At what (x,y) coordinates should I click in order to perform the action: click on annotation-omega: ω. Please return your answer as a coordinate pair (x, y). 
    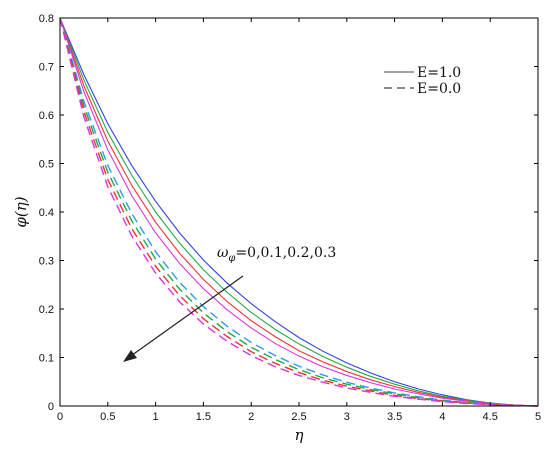
    Looking at the image, I should click on (223, 253).